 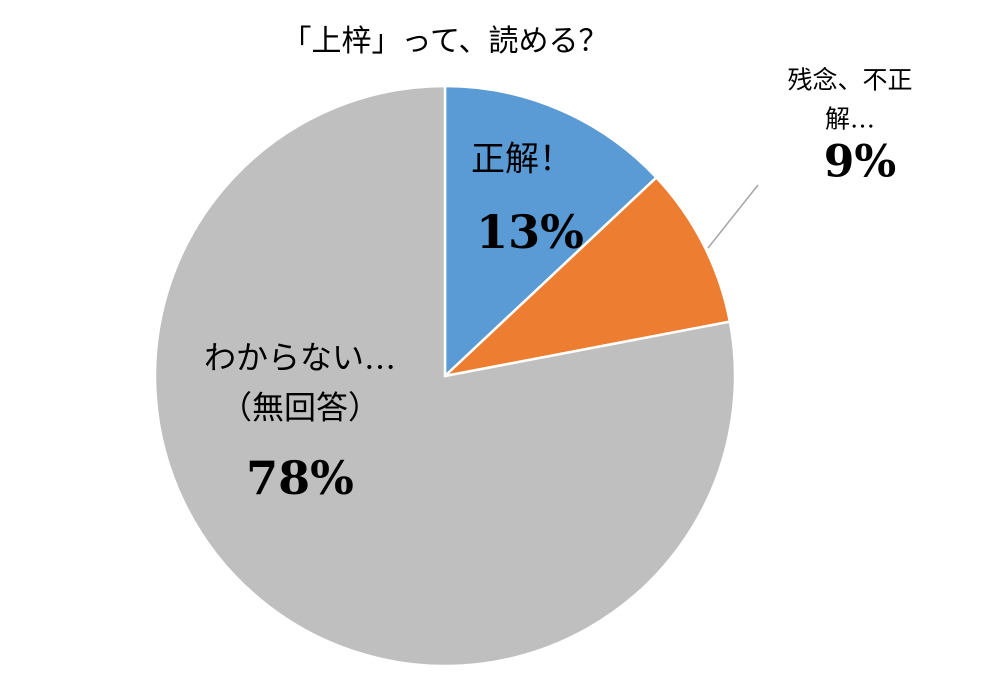 What do you see at coordinates (300, 382) in the screenshot?
I see `slice-label: わからない… （無回答）` at bounding box center [300, 382].